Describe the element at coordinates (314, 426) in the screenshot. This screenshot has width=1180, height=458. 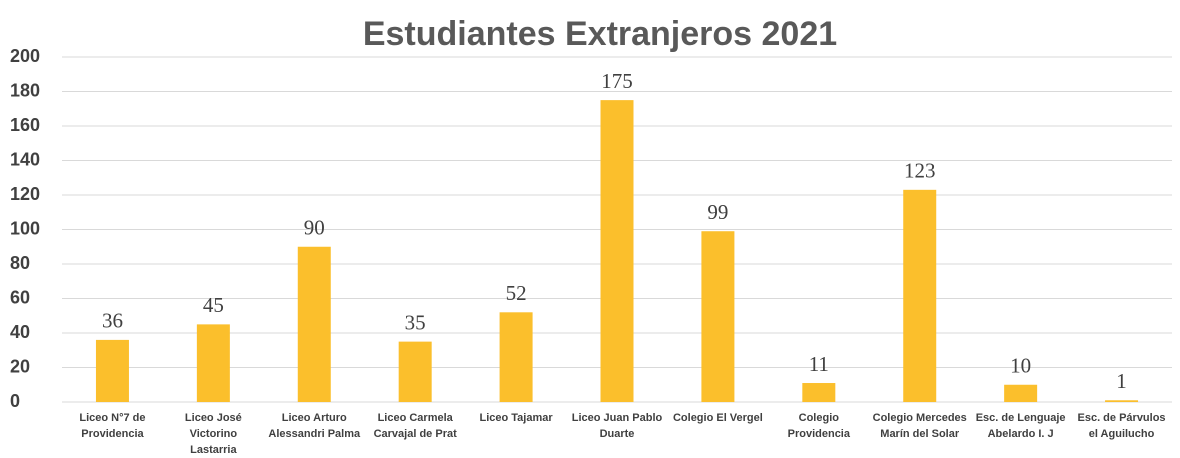
I see `x-tick-label: Liceo Arturo Alessandri Palma` at that location.